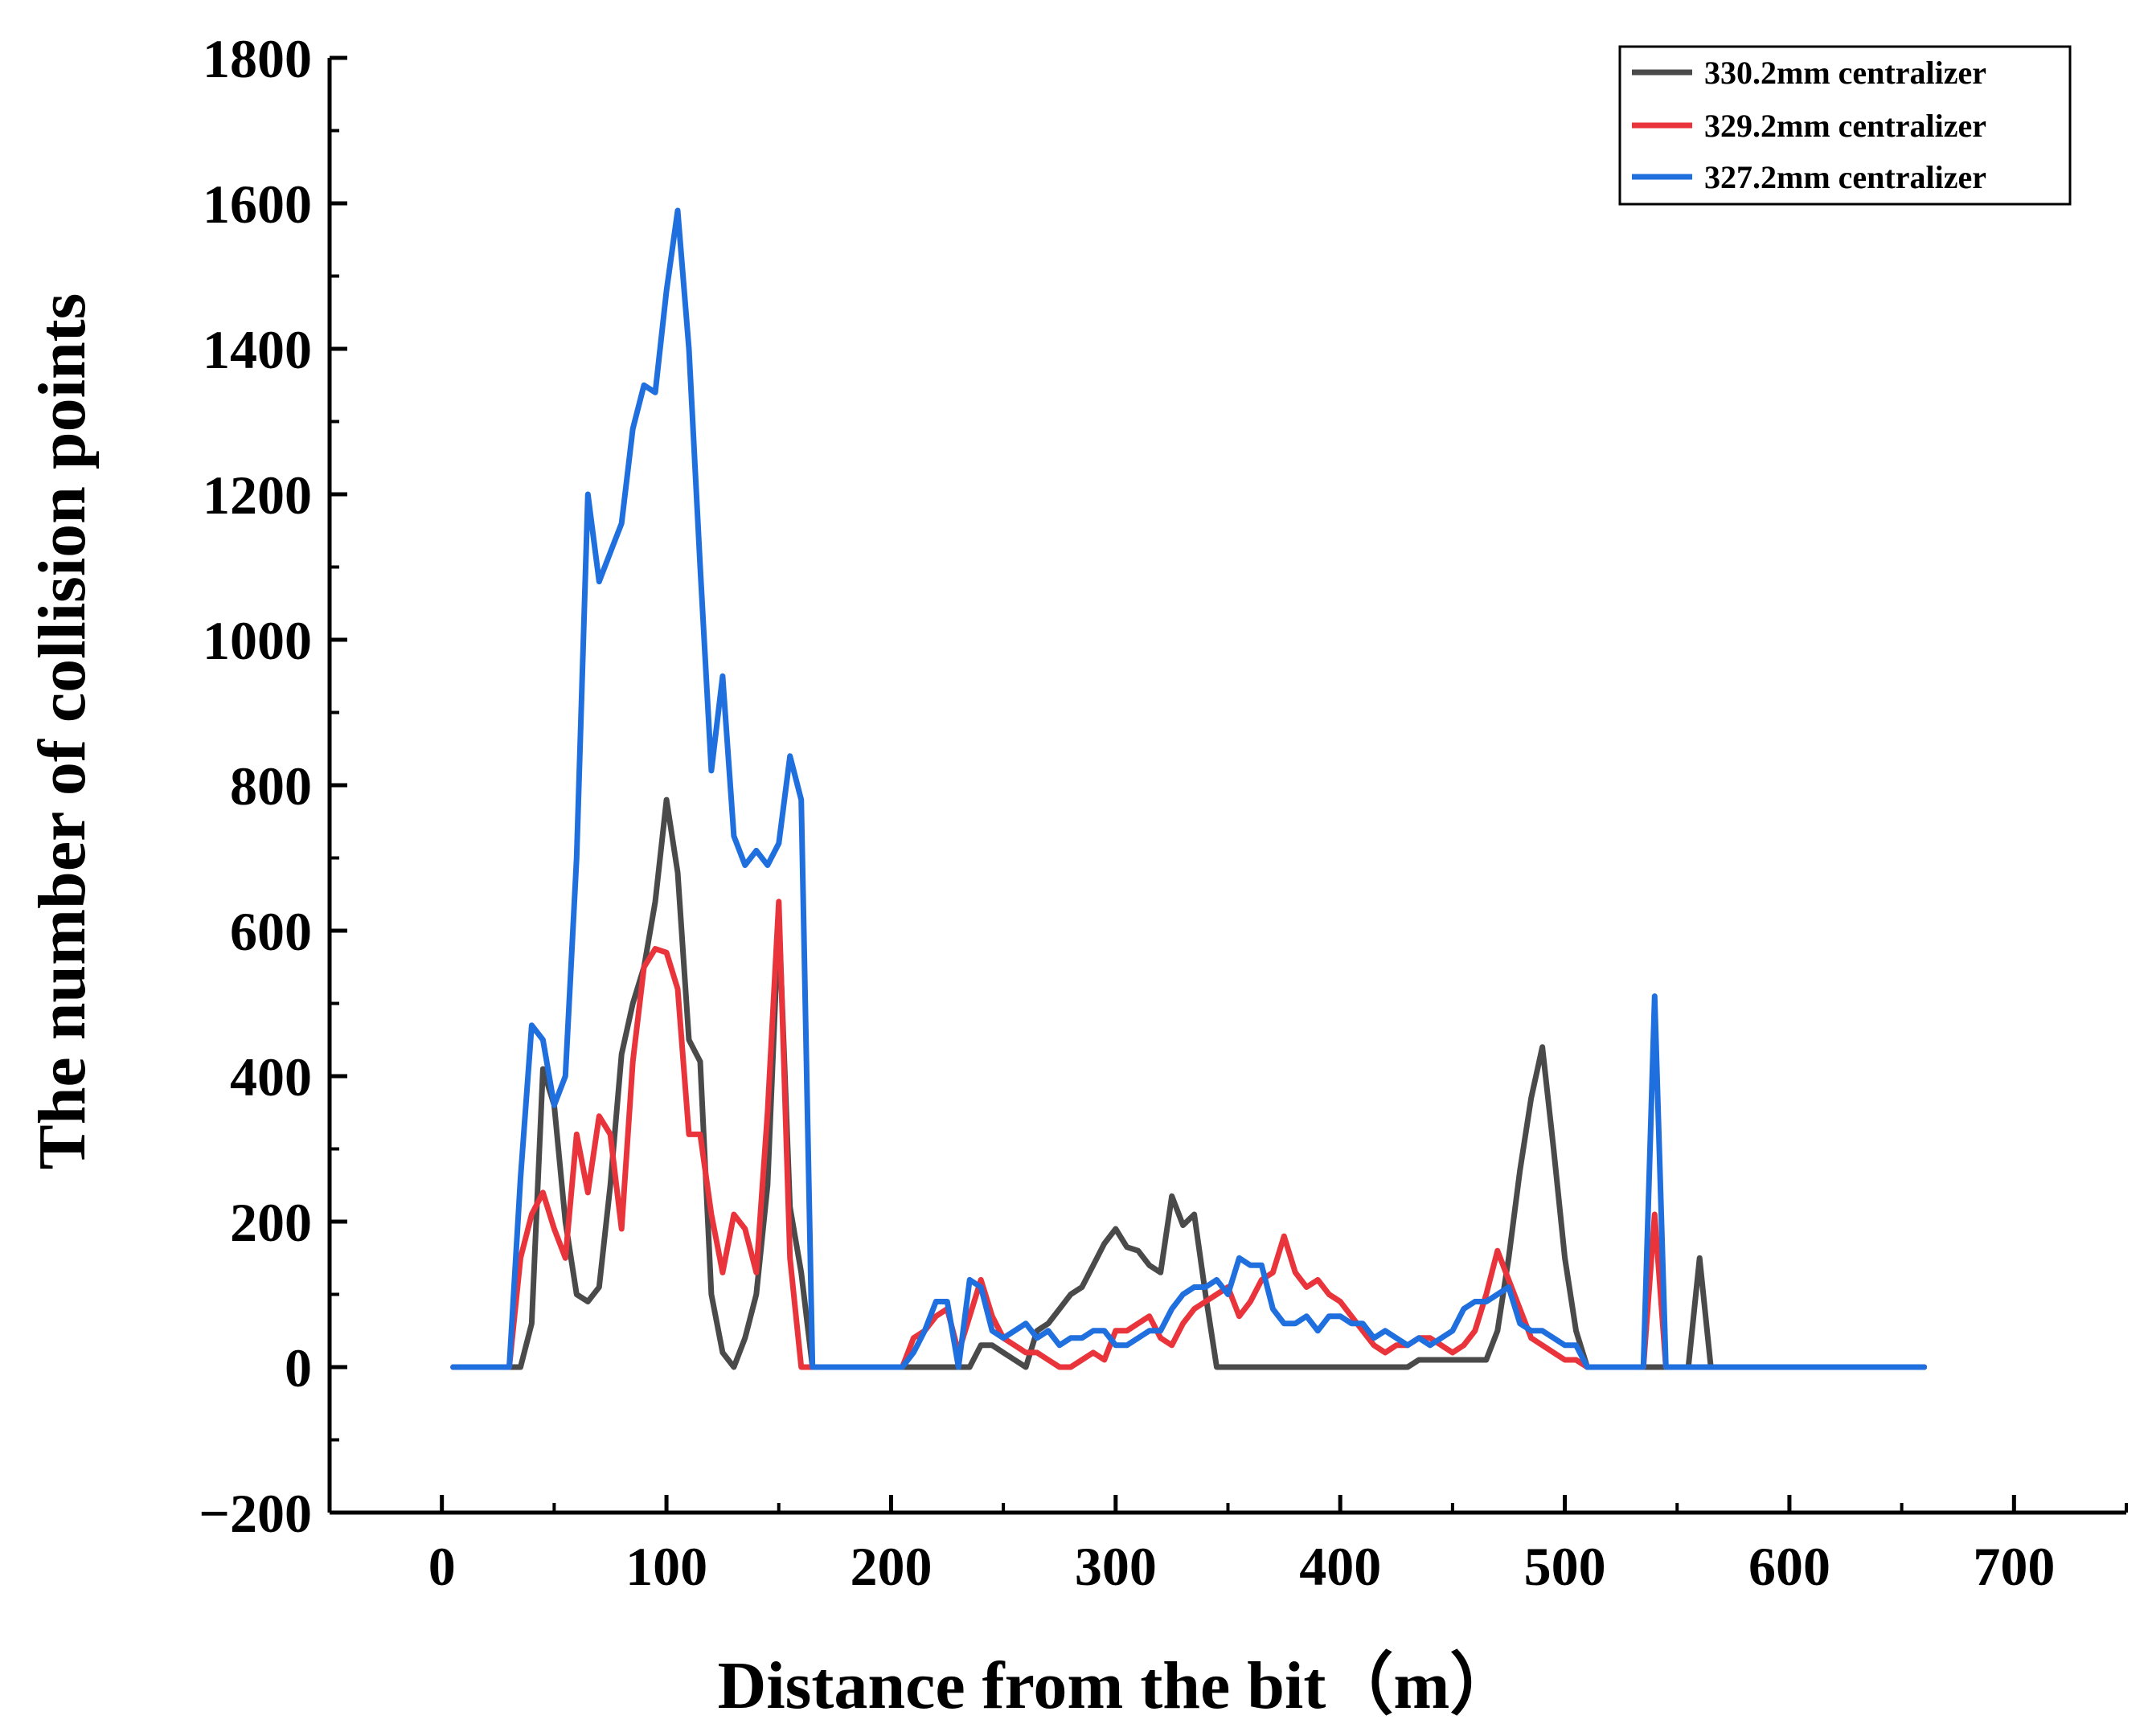 Image resolution: width=2148 pixels, height=1736 pixels. What do you see at coordinates (1565, 1566) in the screenshot?
I see `x-tick-label: 500` at bounding box center [1565, 1566].